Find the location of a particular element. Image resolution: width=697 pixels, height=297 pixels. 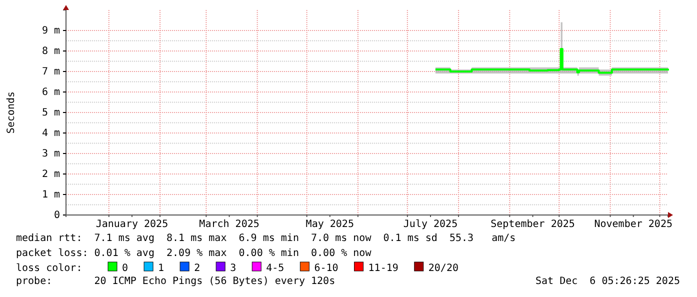

text: median rtt: 7.1 ms avg 8.1 ms max 6.9 ms min 7.0 ms now 0.1 ms sd 55.3 am/s is located at coordinates (266, 238).